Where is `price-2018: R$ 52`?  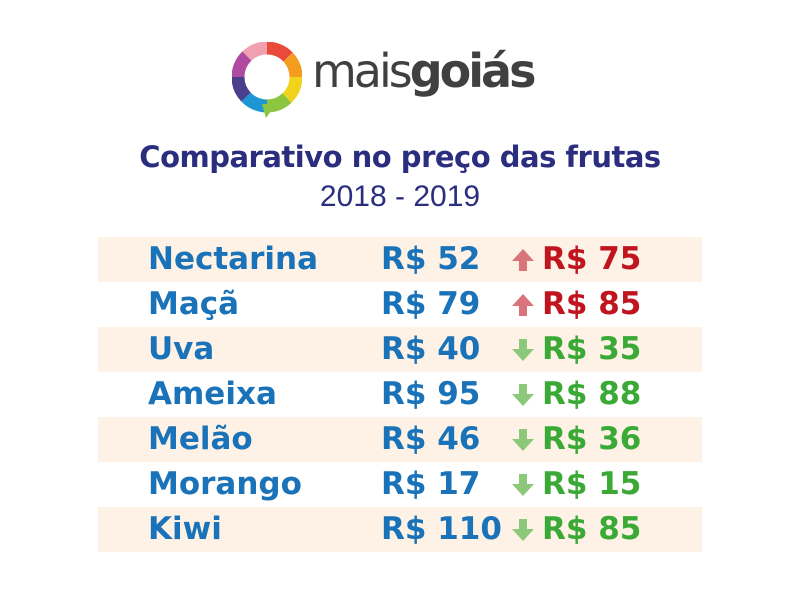
price-2018: R$ 52 is located at coordinates (431, 259).